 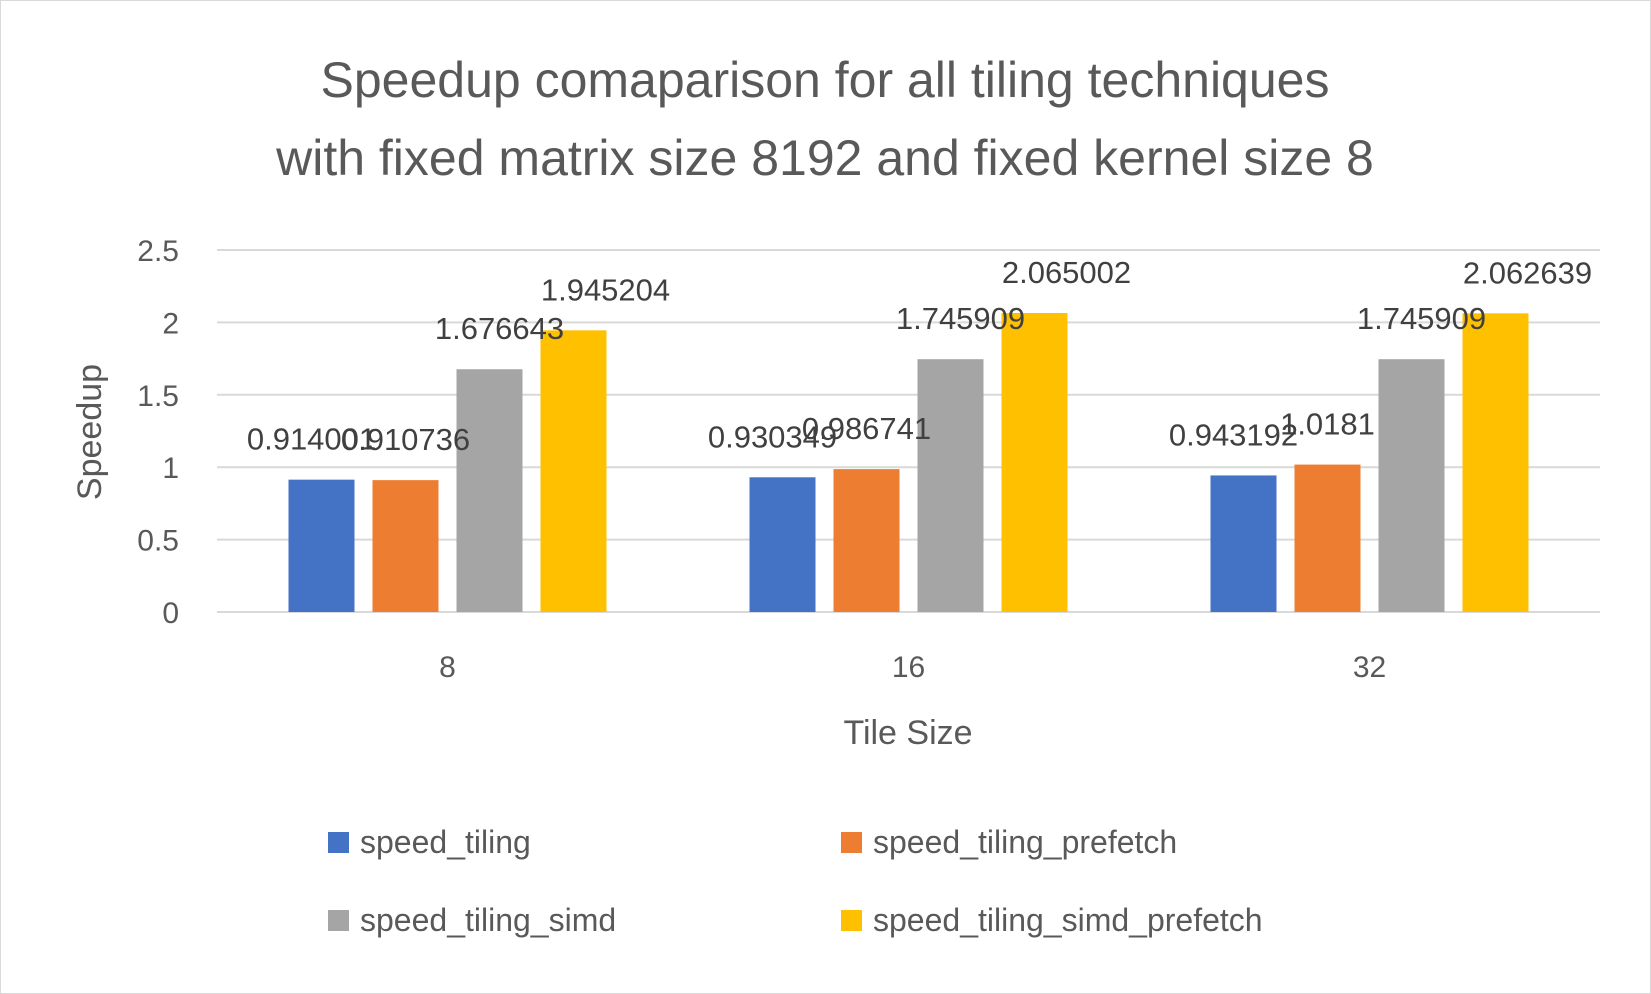 I want to click on y-tick-label: 0, so click(x=170, y=613).